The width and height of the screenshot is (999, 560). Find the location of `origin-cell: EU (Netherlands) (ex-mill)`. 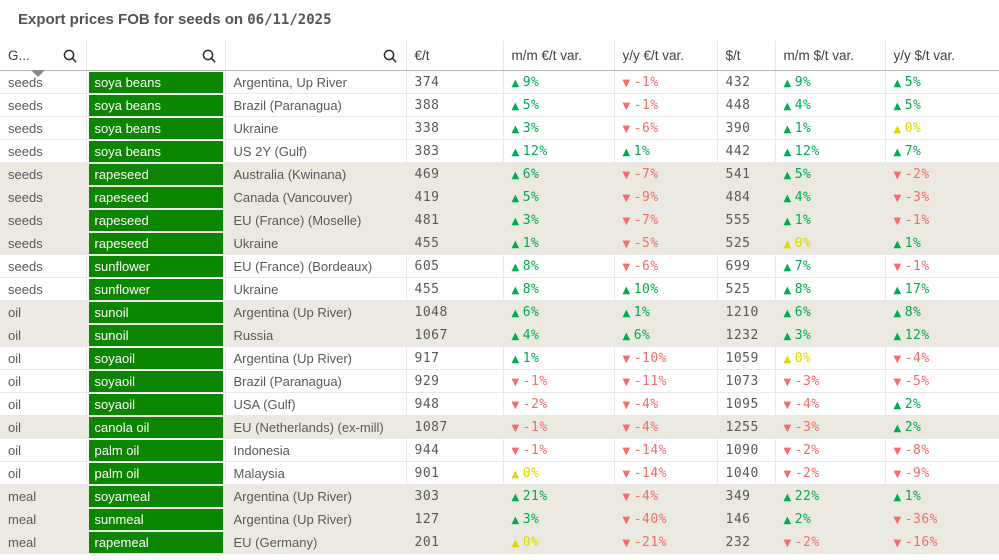

origin-cell: EU (Netherlands) (ex-mill) is located at coordinates (316, 427).